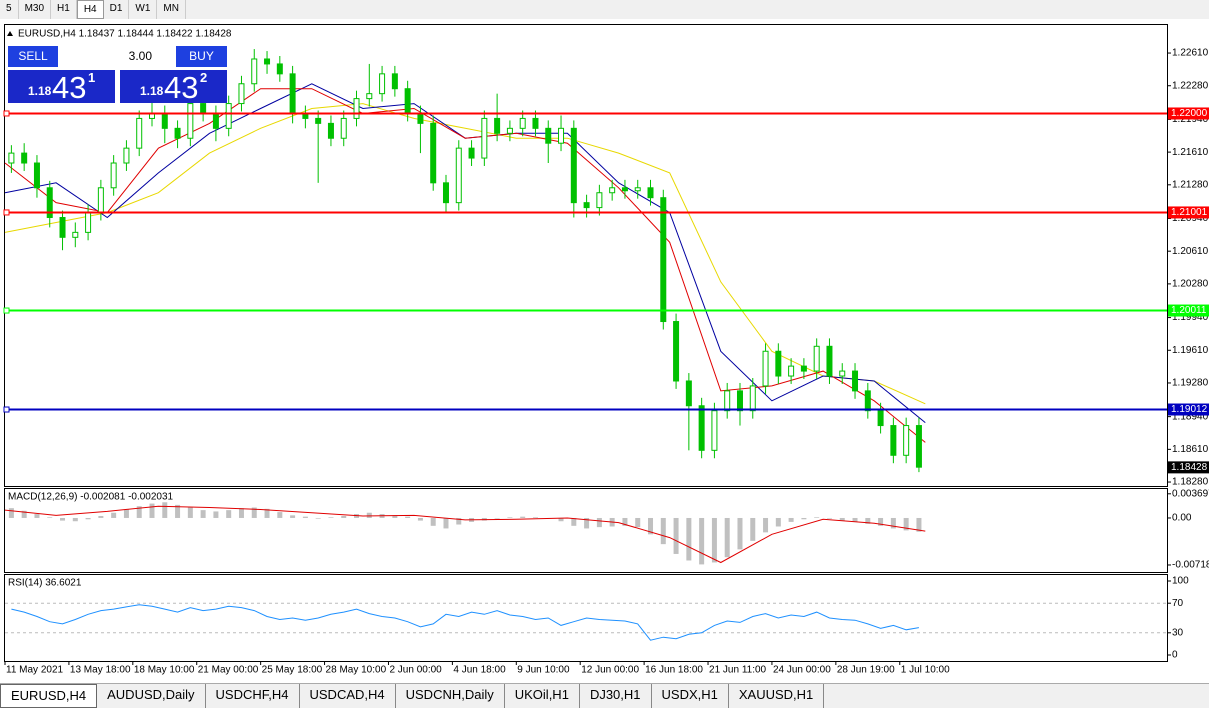  What do you see at coordinates (1190, 482) in the screenshot?
I see `y-tick-label: 1.18280` at bounding box center [1190, 482].